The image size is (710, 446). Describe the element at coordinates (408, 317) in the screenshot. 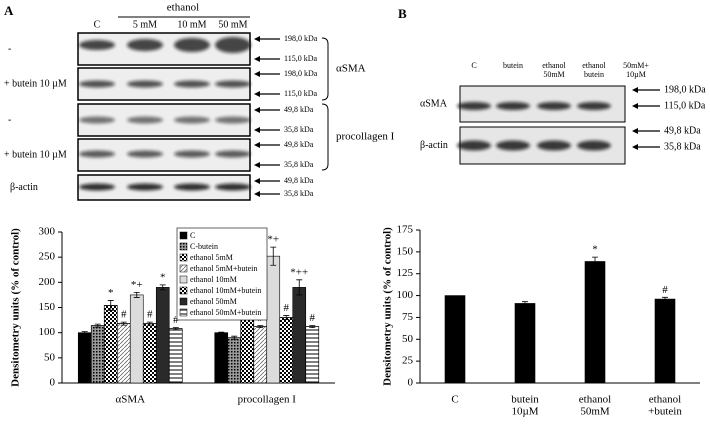

I see `y-tick-label: 75` at that location.